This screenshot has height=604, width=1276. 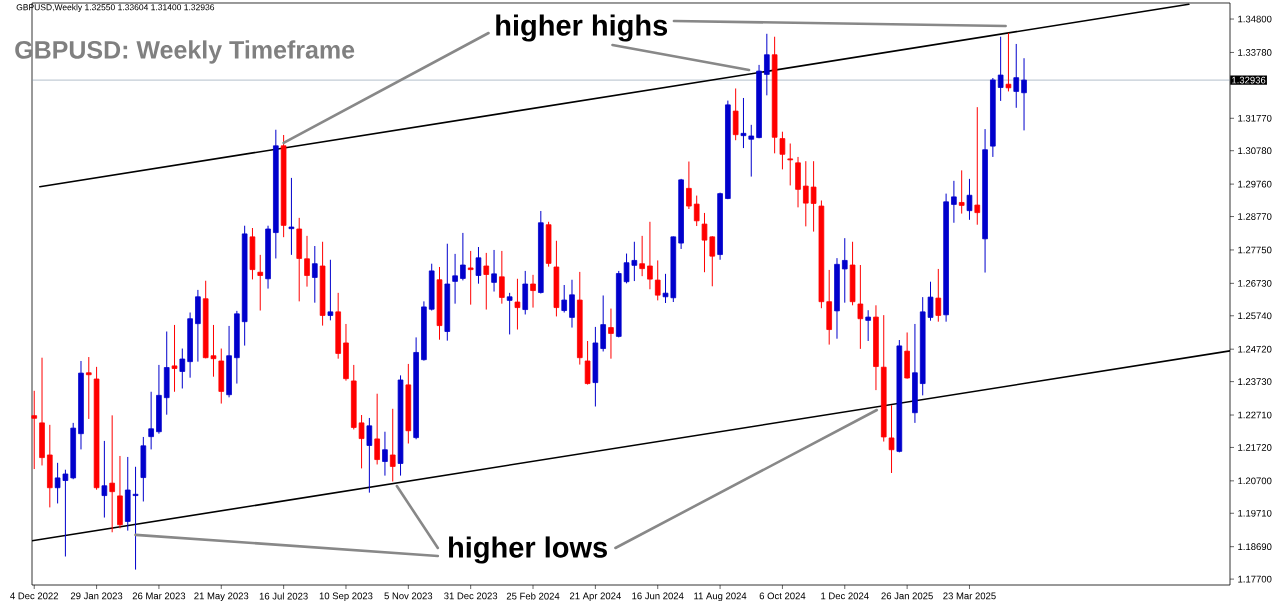 What do you see at coordinates (1255, 481) in the screenshot?
I see `y-tick-label: 1.20700` at bounding box center [1255, 481].